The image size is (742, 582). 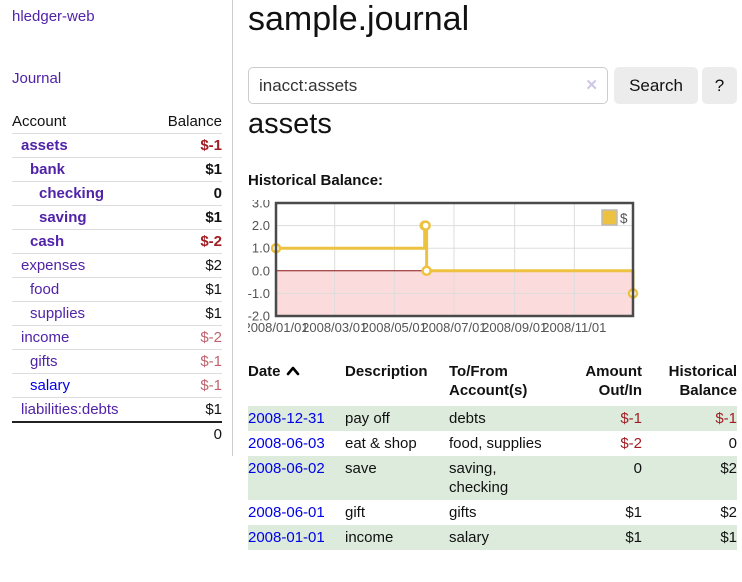 I want to click on sidebar-account-link-cash: cash, so click(x=47, y=241).